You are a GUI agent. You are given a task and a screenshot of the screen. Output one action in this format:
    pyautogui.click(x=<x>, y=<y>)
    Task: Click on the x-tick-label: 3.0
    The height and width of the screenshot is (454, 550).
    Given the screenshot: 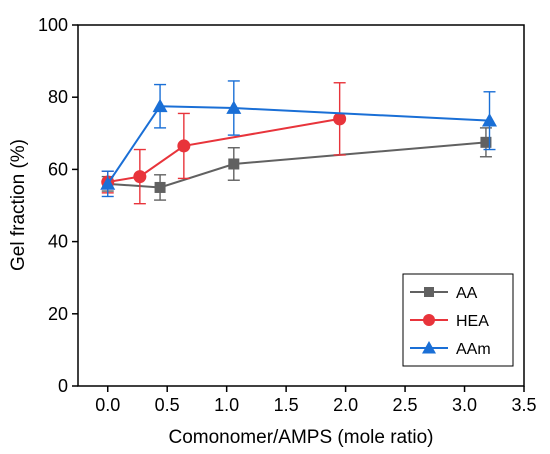 What is the action you would take?
    pyautogui.click(x=464, y=405)
    